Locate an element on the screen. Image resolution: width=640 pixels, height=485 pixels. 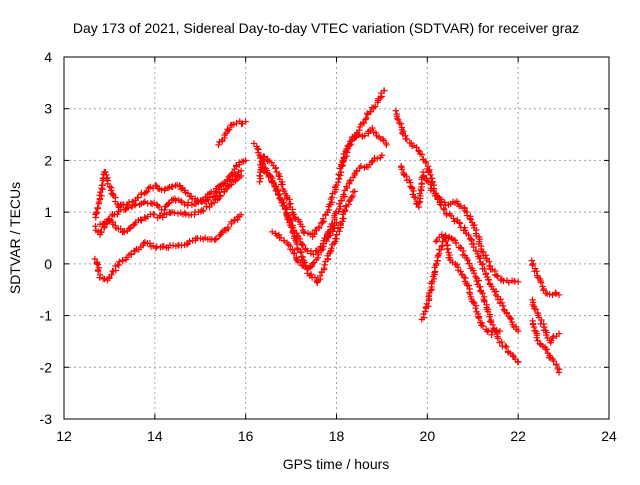
x-tick-label: 14 is located at coordinates (155, 436).